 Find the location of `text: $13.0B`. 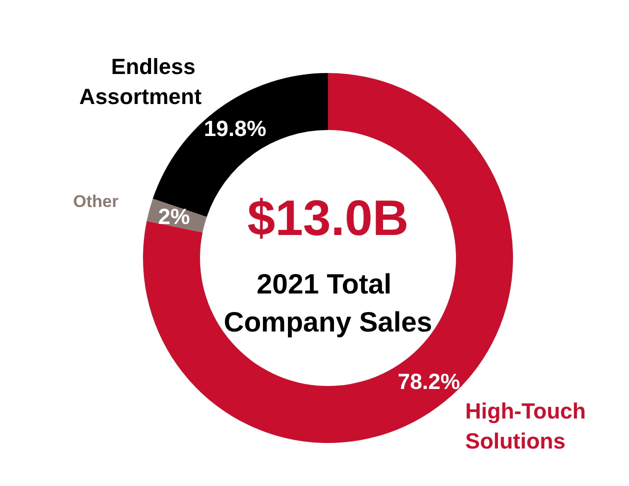

text: $13.0B is located at coordinates (328, 218).